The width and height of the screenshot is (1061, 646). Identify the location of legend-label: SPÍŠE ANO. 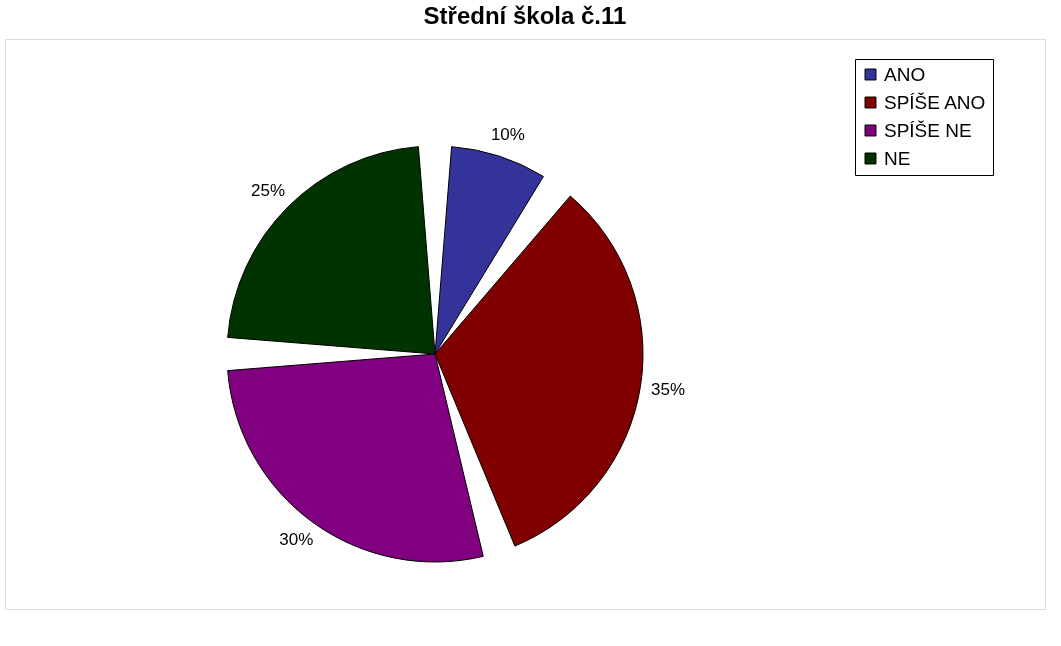
(935, 102).